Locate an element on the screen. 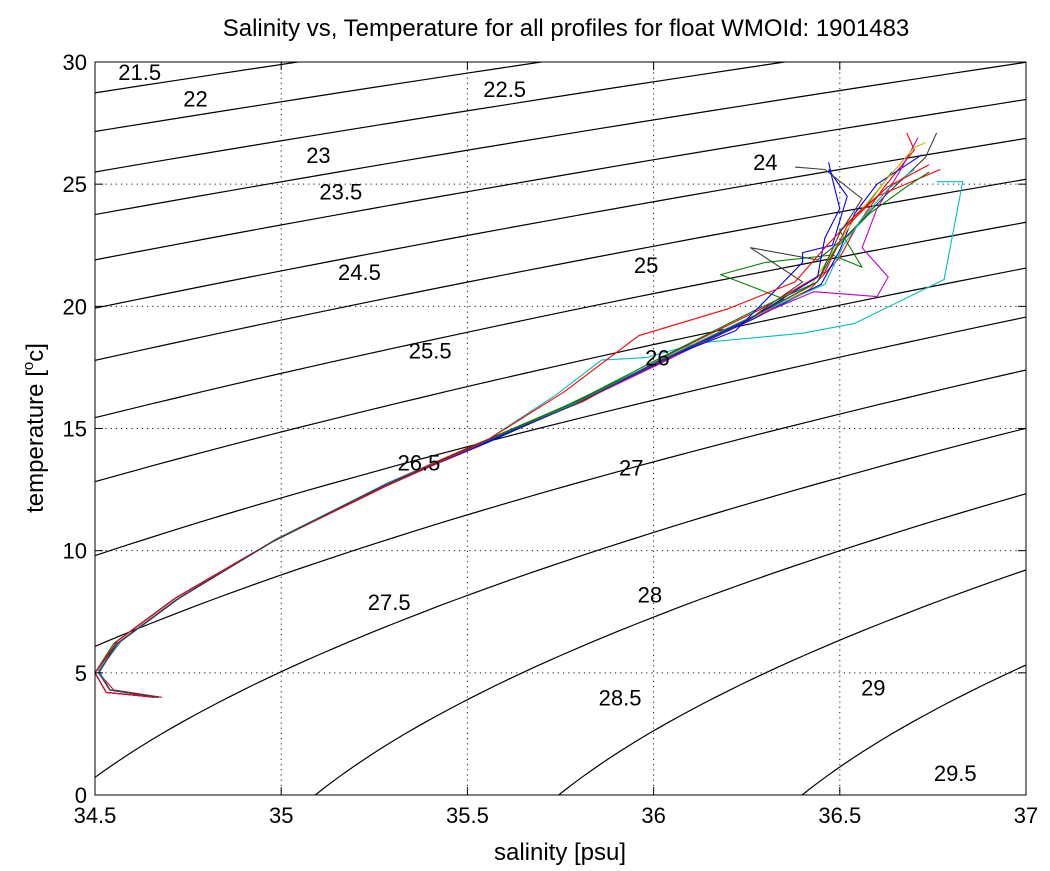 The width and height of the screenshot is (1050, 871). contour-label: 28.5 is located at coordinates (620, 697).